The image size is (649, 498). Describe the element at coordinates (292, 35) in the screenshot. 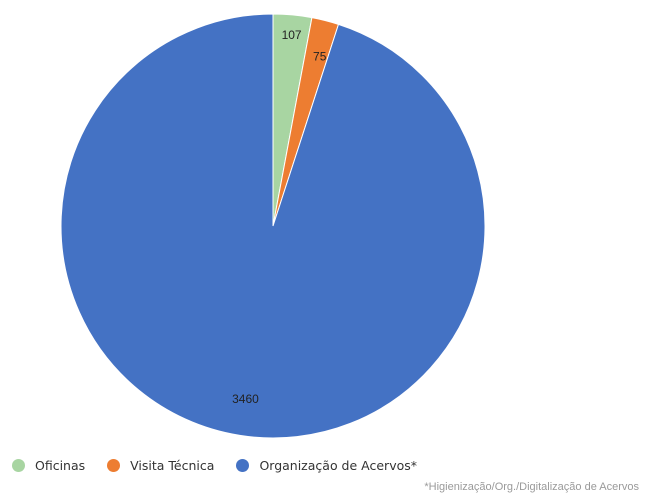

I see `data-label-oficinas: 107` at that location.